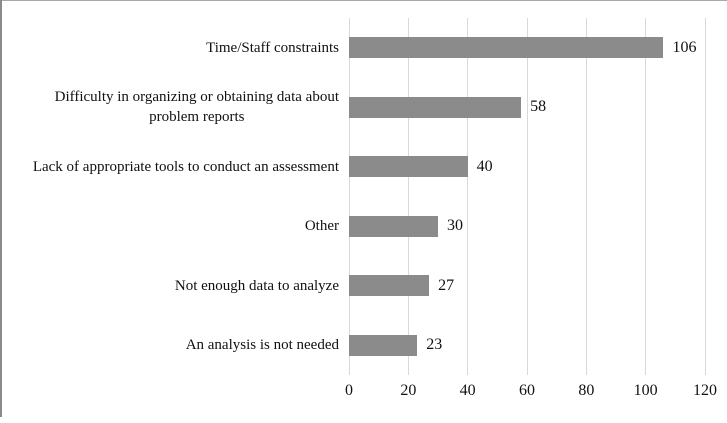  What do you see at coordinates (363, 0) in the screenshot?
I see `figure-border-top` at bounding box center [363, 0].